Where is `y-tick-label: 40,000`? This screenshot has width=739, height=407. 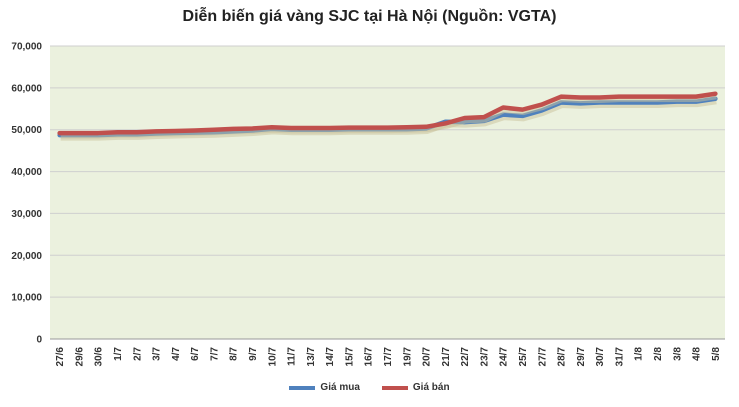 y-tick-label: 40,000 is located at coordinates (26, 172).